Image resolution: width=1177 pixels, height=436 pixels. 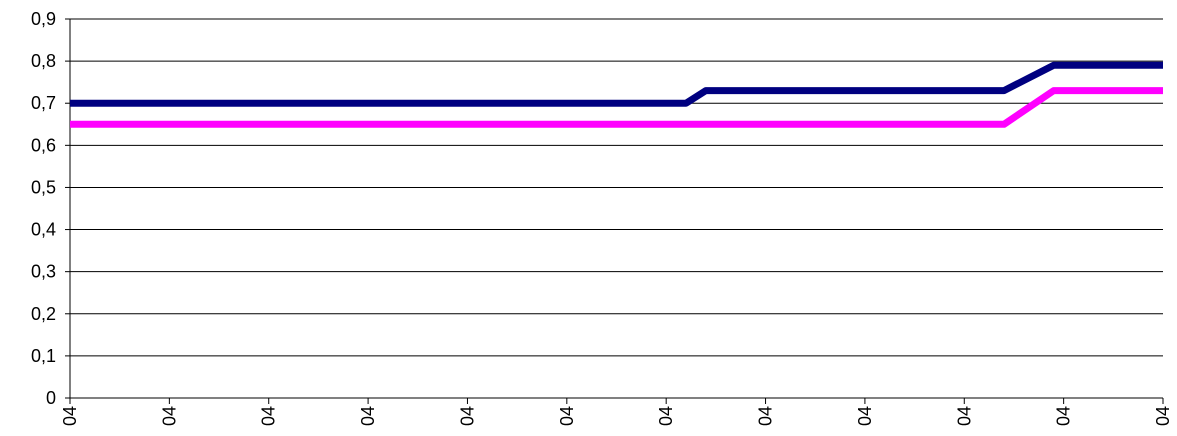 I want to click on y-tick-label: 0,9, so click(x=43, y=19).